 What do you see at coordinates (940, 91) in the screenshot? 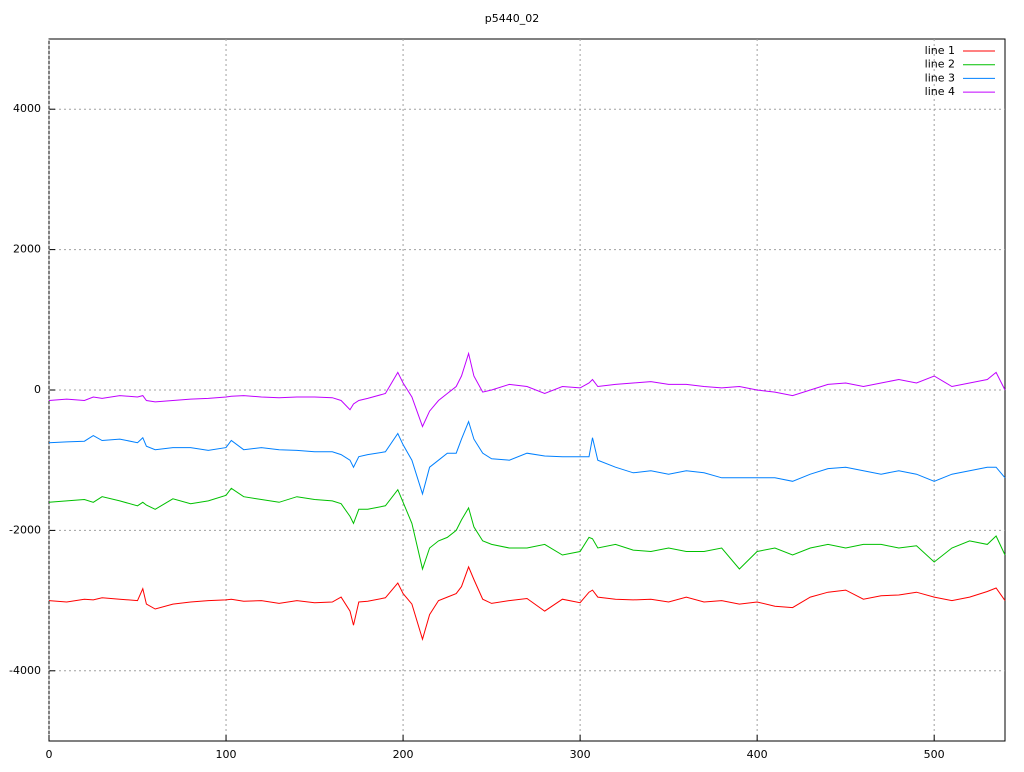
I see `legend-label: line 4` at bounding box center [940, 91].